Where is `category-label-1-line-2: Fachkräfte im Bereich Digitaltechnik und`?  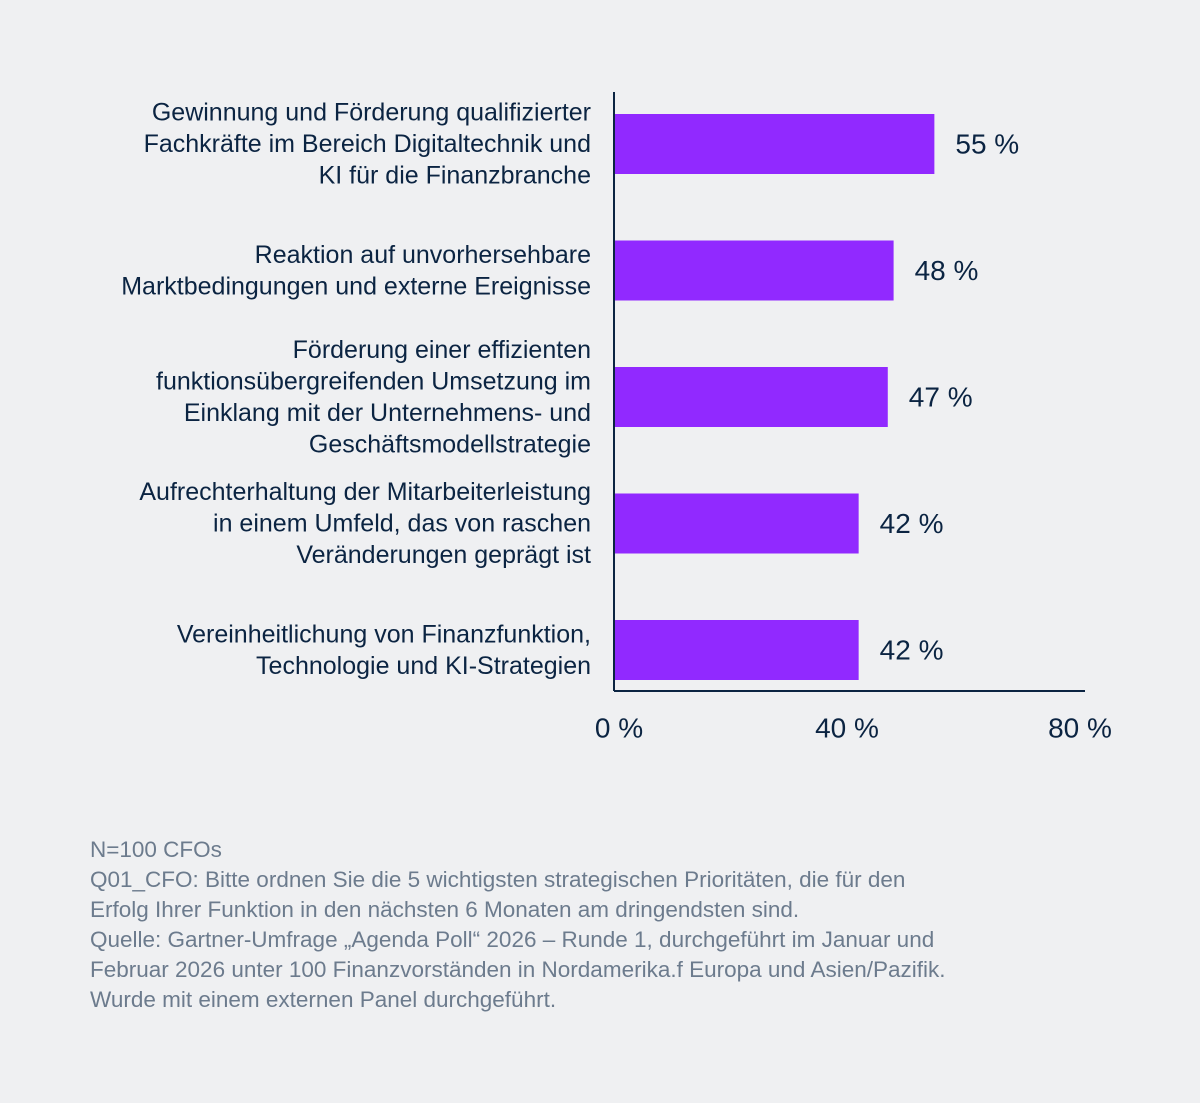
category-label-1-line-2: Fachkräfte im Bereich Digitaltechnik und is located at coordinates (367, 144).